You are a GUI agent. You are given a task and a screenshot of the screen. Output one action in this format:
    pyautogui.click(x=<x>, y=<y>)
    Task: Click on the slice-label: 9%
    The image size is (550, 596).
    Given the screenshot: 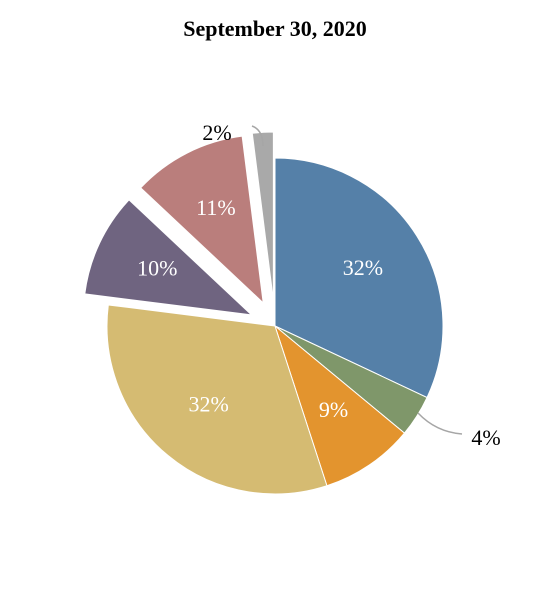 What is the action you would take?
    pyautogui.click(x=333, y=409)
    